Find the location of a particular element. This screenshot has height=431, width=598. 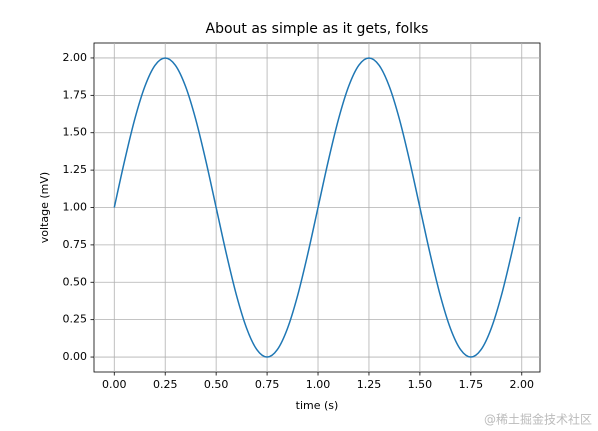

y-tick-label: 0.50 is located at coordinates (75, 281).